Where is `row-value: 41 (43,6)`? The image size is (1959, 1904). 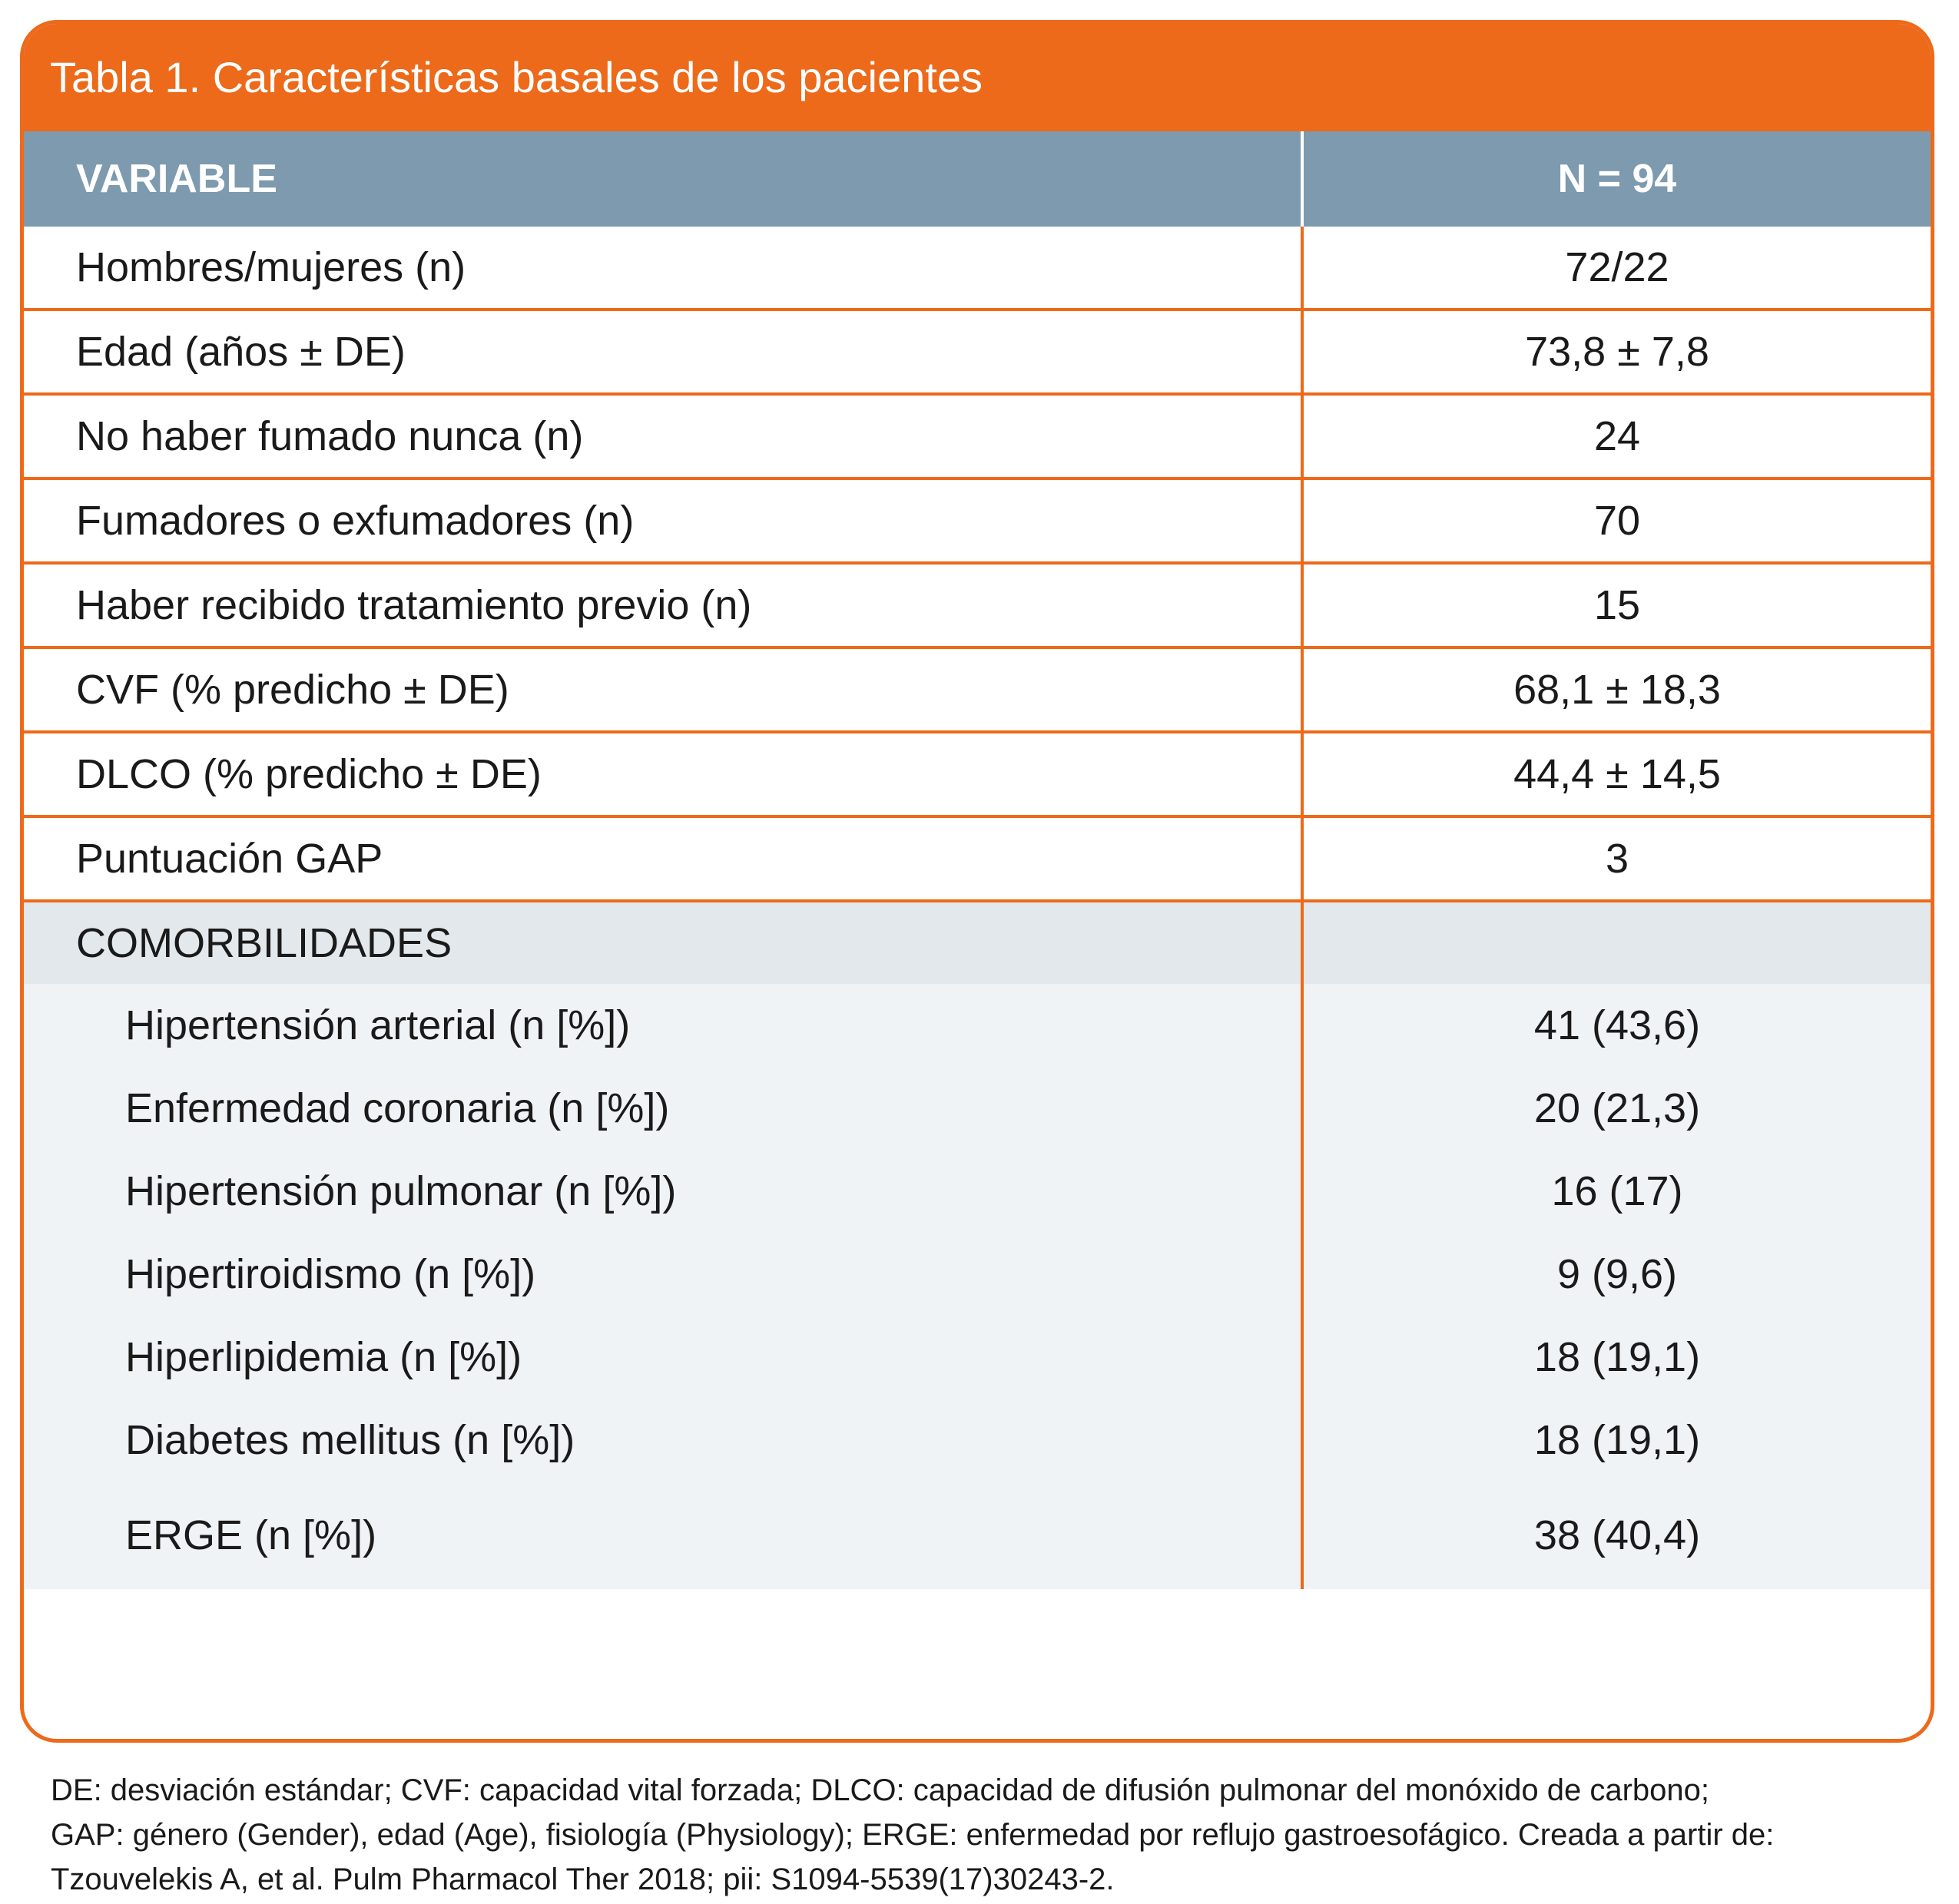 row-value: 41 (43,6) is located at coordinates (1616, 1026).